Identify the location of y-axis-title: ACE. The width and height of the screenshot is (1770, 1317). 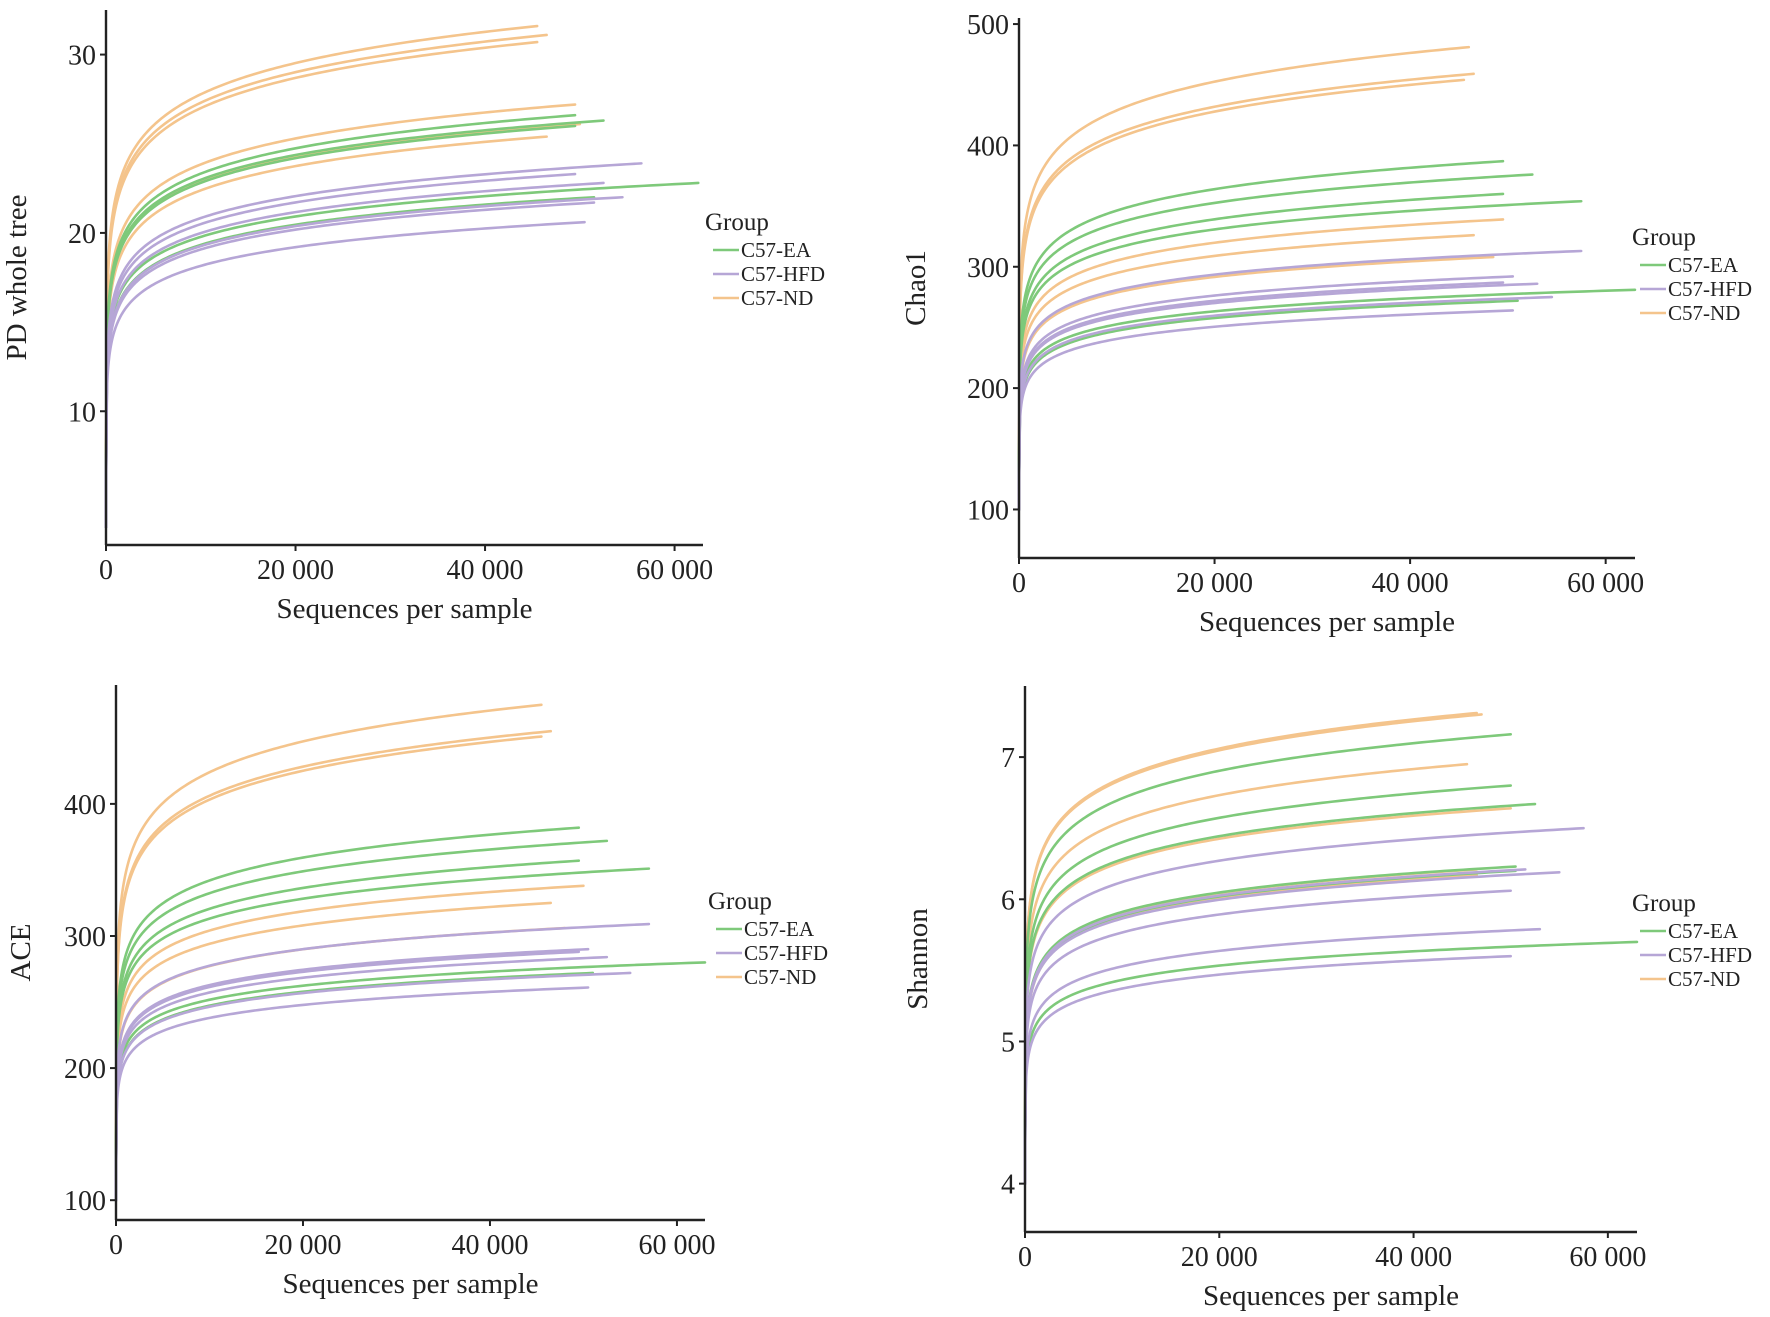
(21, 953).